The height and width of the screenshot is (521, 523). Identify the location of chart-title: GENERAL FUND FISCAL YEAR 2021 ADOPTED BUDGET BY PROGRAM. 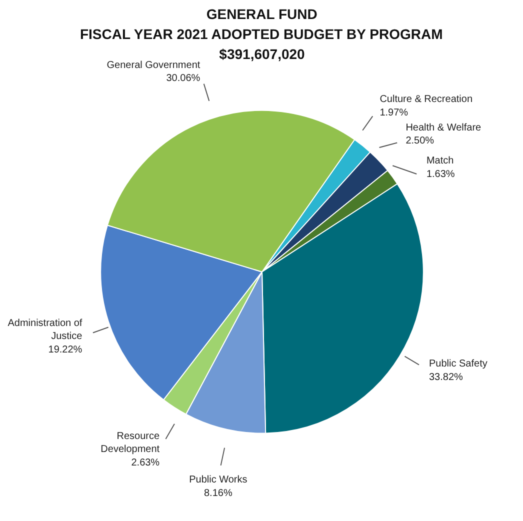
(261, 24).